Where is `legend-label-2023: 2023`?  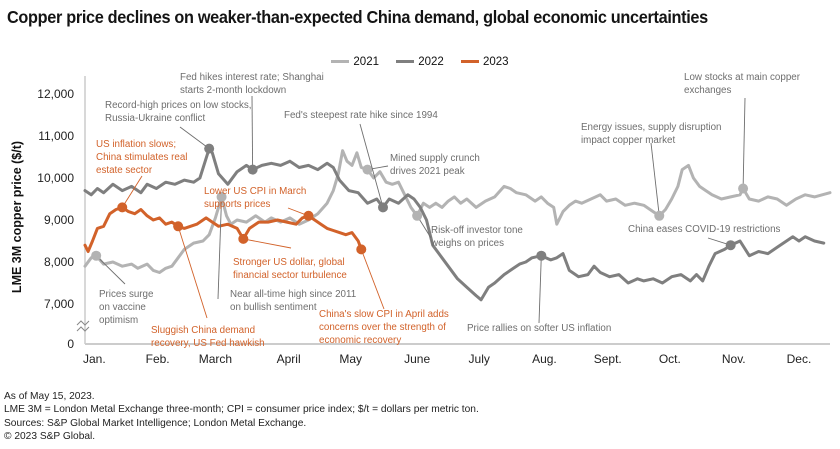 legend-label-2023: 2023 is located at coordinates (496, 61).